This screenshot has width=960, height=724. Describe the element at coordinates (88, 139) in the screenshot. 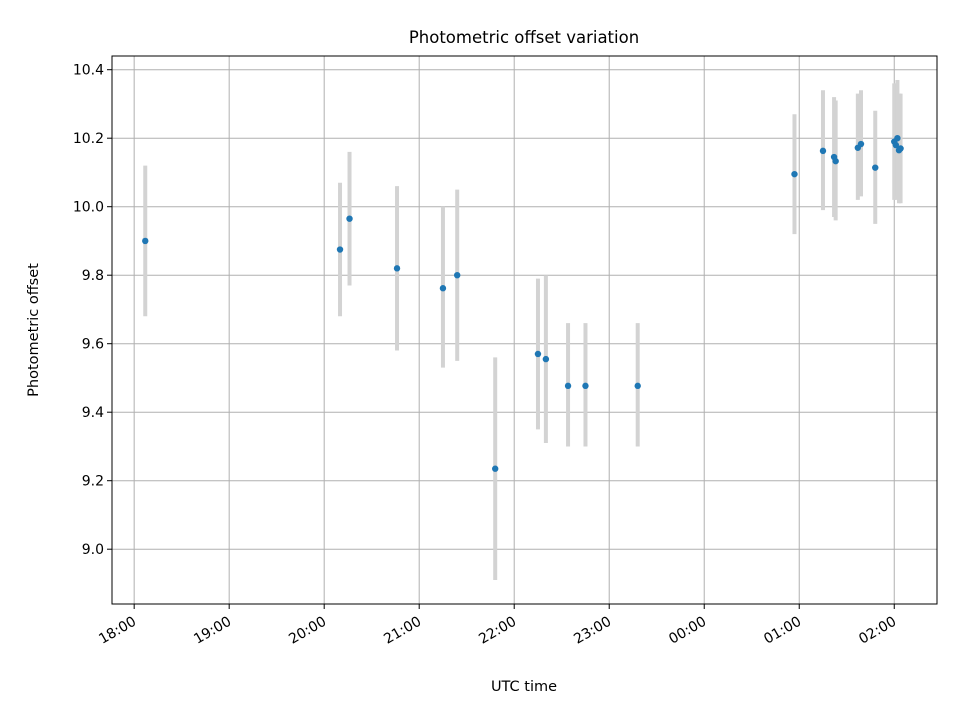

I see `y-tick-label: 10.2` at that location.